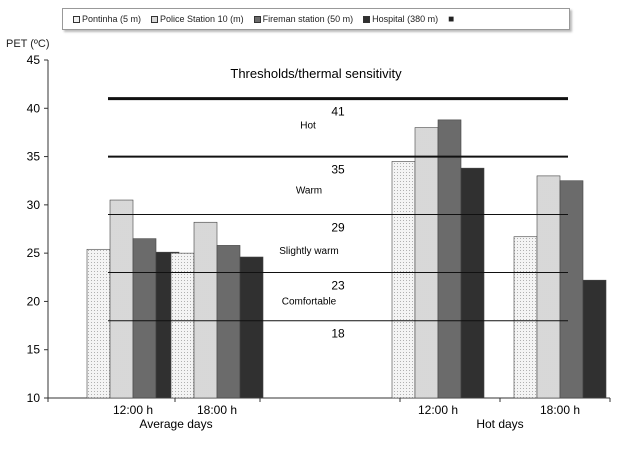 The image size is (625, 450). I want to click on legend-label: Fireman station (50 m), so click(308, 19).